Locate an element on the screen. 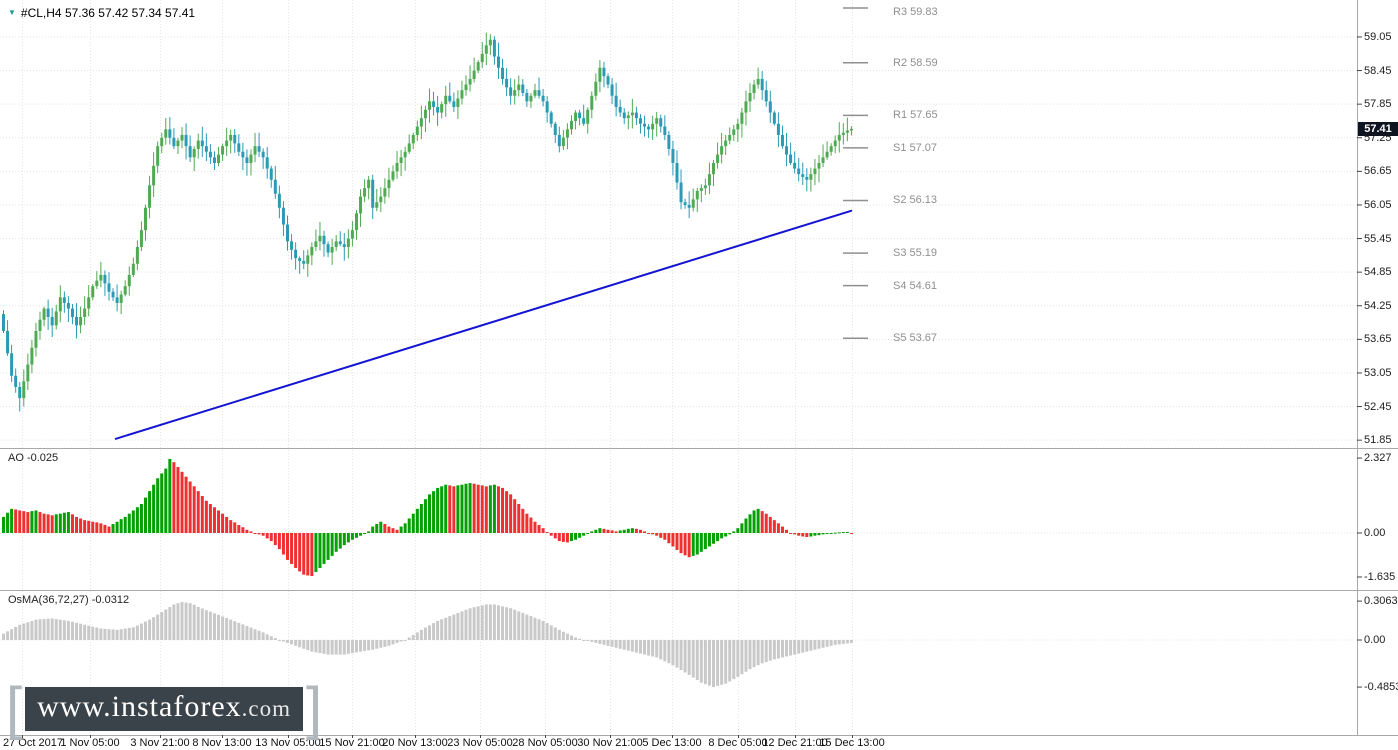 This screenshot has height=750, width=1398. watermark: [ www.instaforex.com ] is located at coordinates (164, 708).